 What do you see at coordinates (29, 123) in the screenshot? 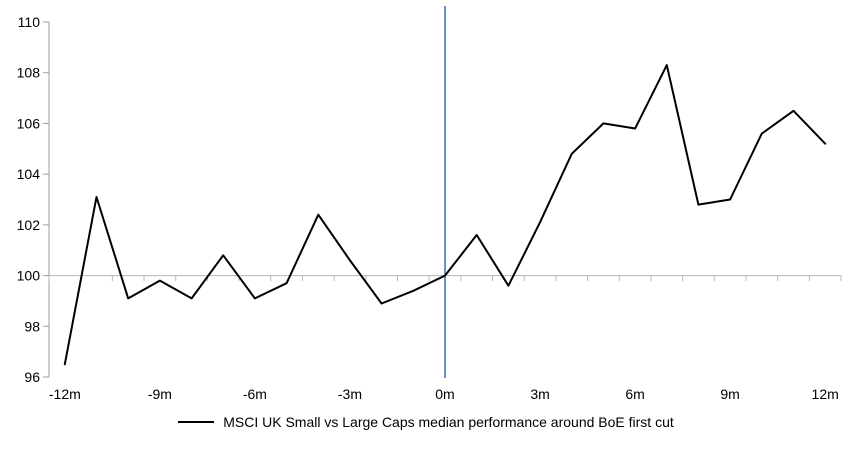
I see `y-axis-tick-label: 106` at bounding box center [29, 123].